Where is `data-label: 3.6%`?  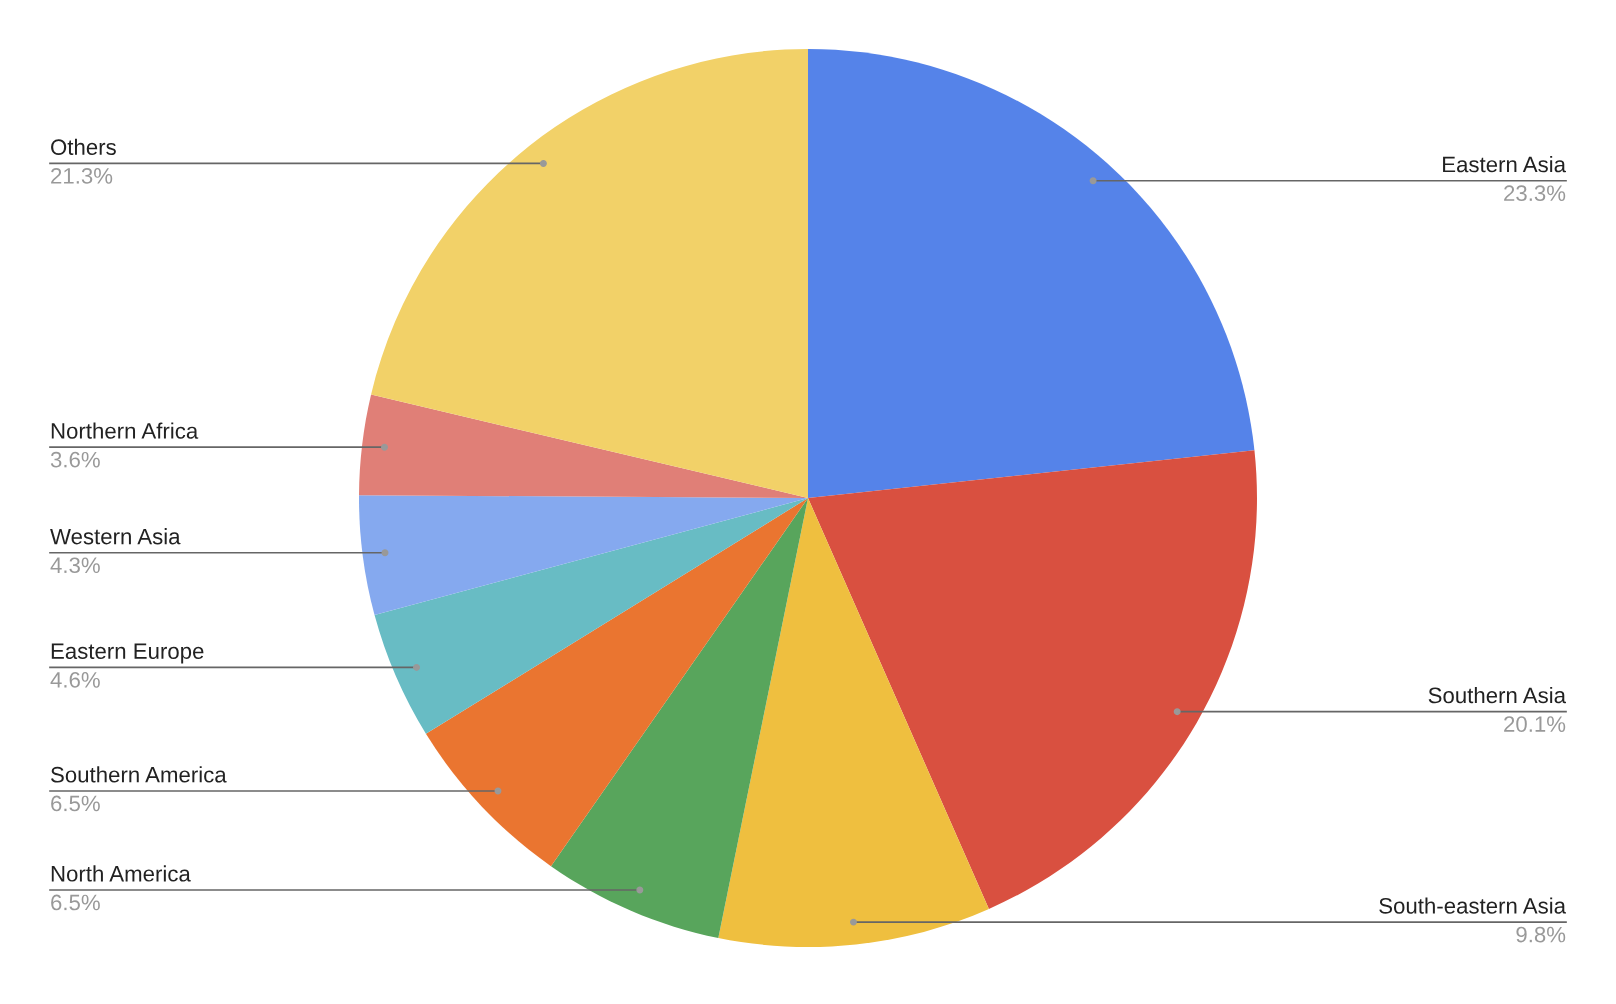
data-label: 3.6% is located at coordinates (75, 459).